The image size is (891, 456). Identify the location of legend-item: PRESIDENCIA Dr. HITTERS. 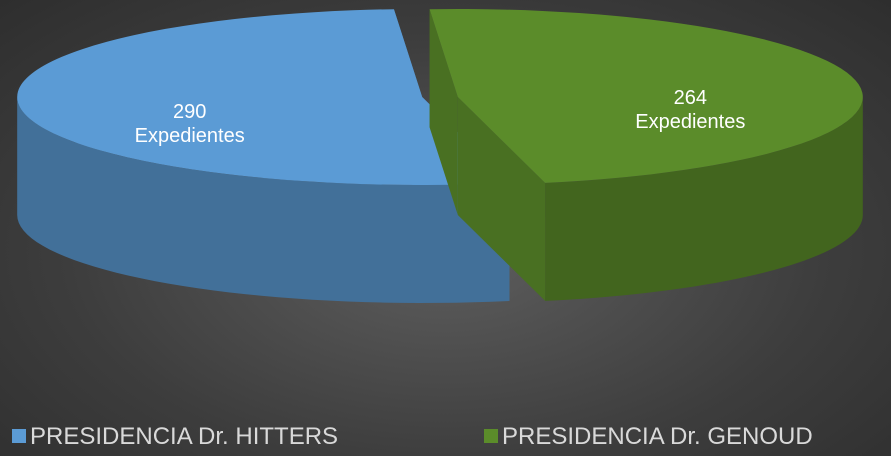
(175, 437).